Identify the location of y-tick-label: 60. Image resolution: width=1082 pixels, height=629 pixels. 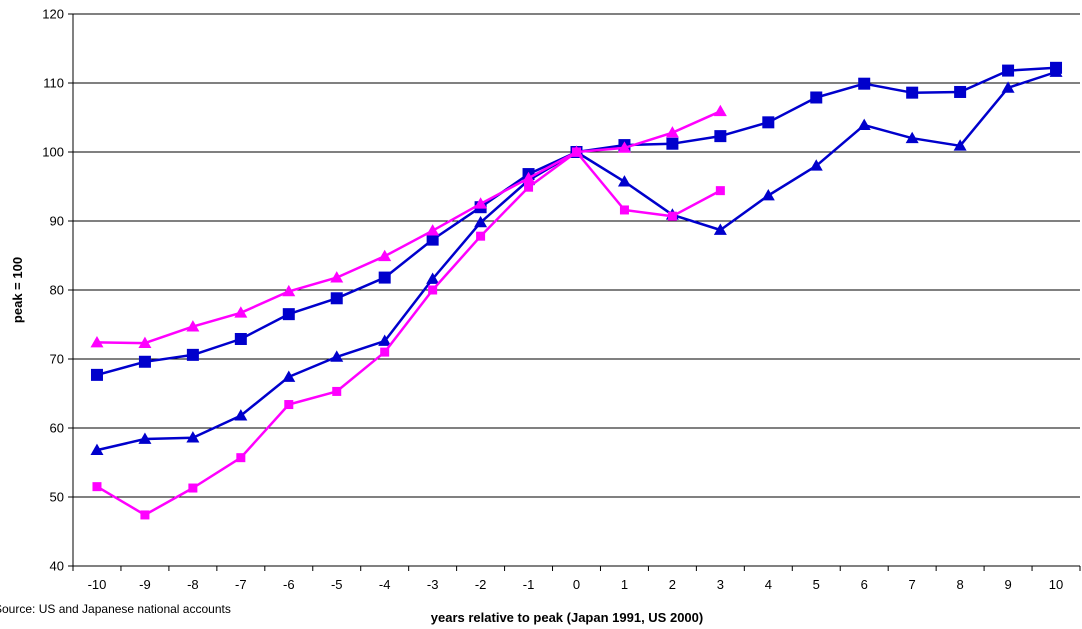
(57, 428).